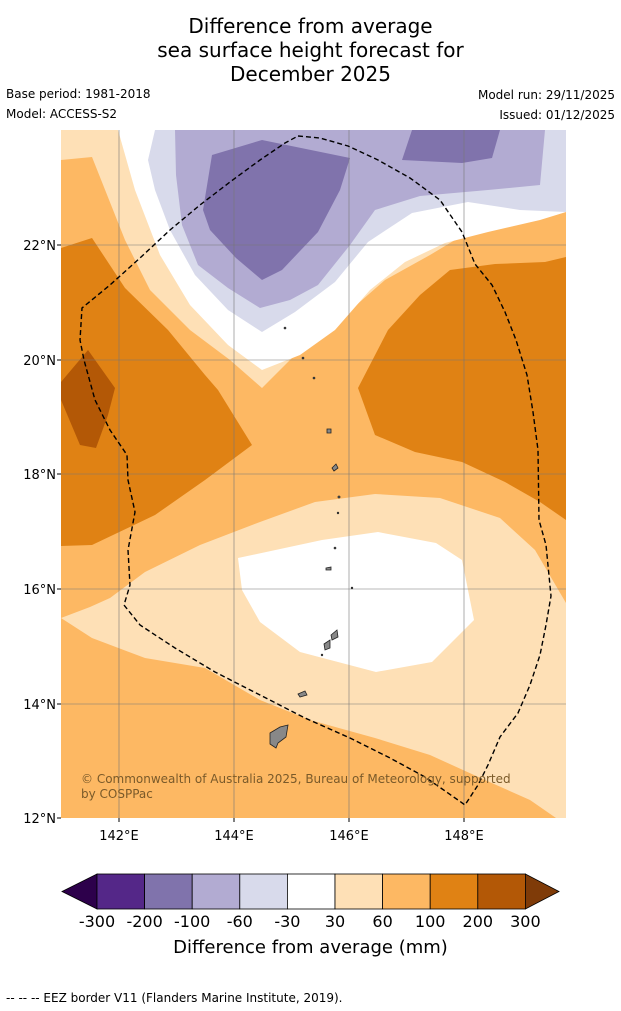 The image size is (621, 1011). Describe the element at coordinates (464, 836) in the screenshot. I see `lon-label-148: 148°E` at that location.